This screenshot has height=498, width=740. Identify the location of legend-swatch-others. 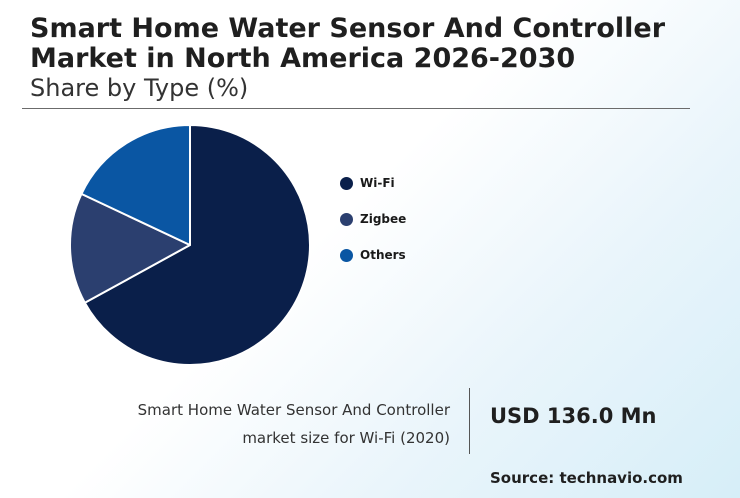
(346, 255).